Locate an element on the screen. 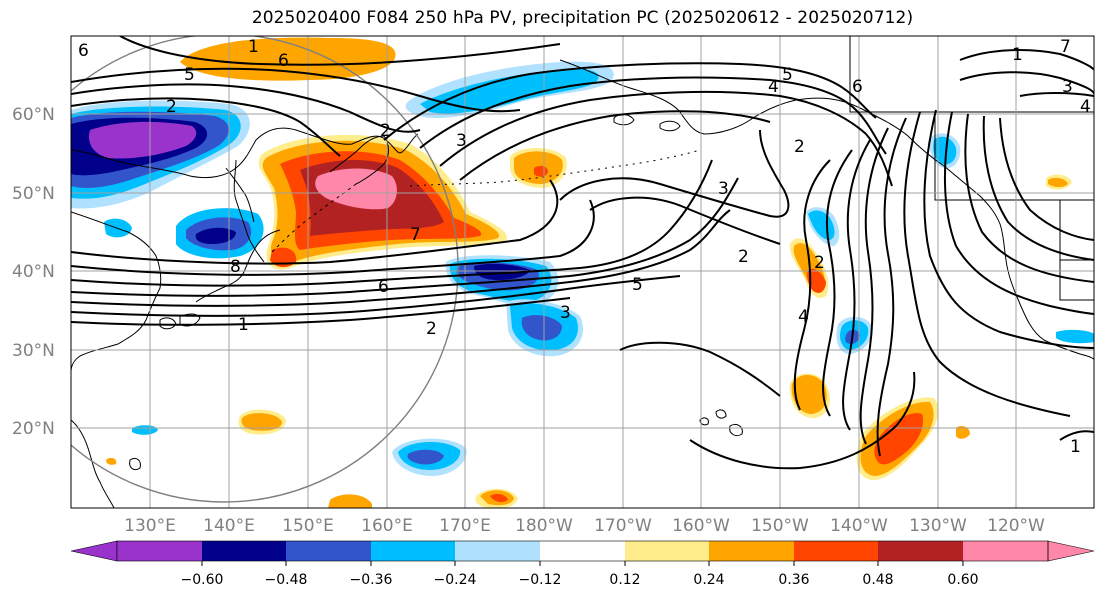  lon-label: 120°W is located at coordinates (1016, 526).